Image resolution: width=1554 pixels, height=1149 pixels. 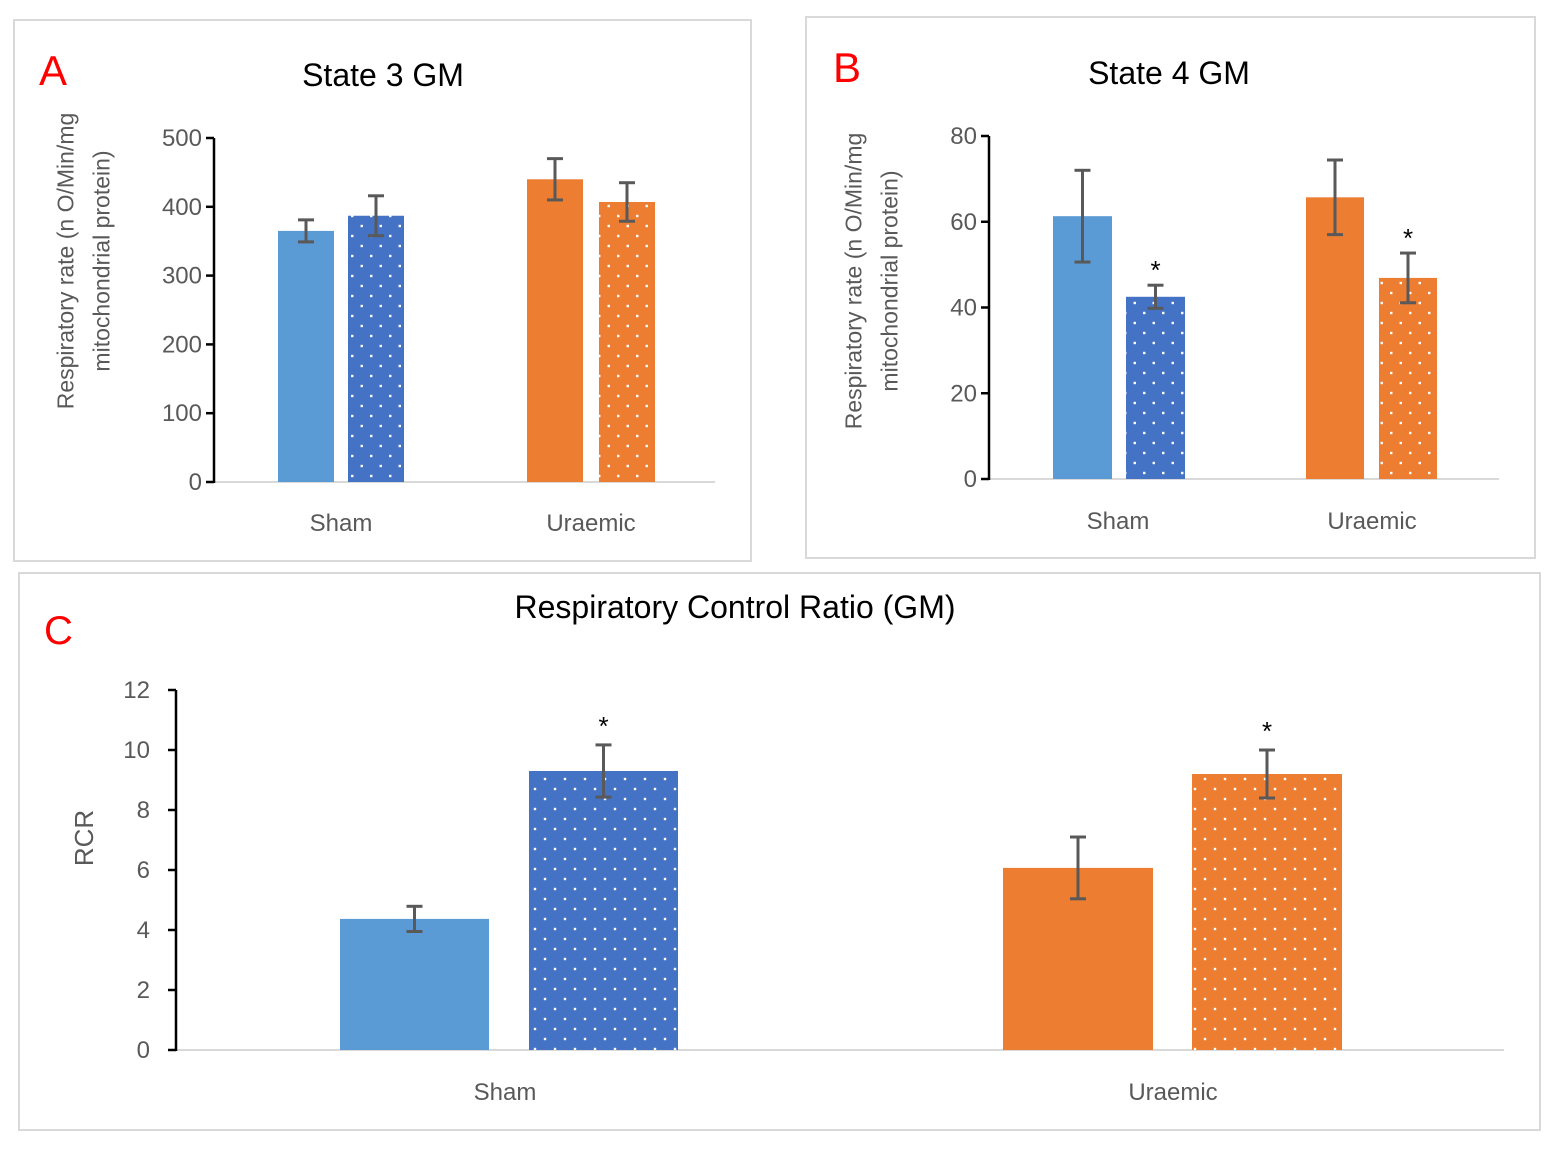 What do you see at coordinates (383, 75) in the screenshot?
I see `chart-title: State 3 GM` at bounding box center [383, 75].